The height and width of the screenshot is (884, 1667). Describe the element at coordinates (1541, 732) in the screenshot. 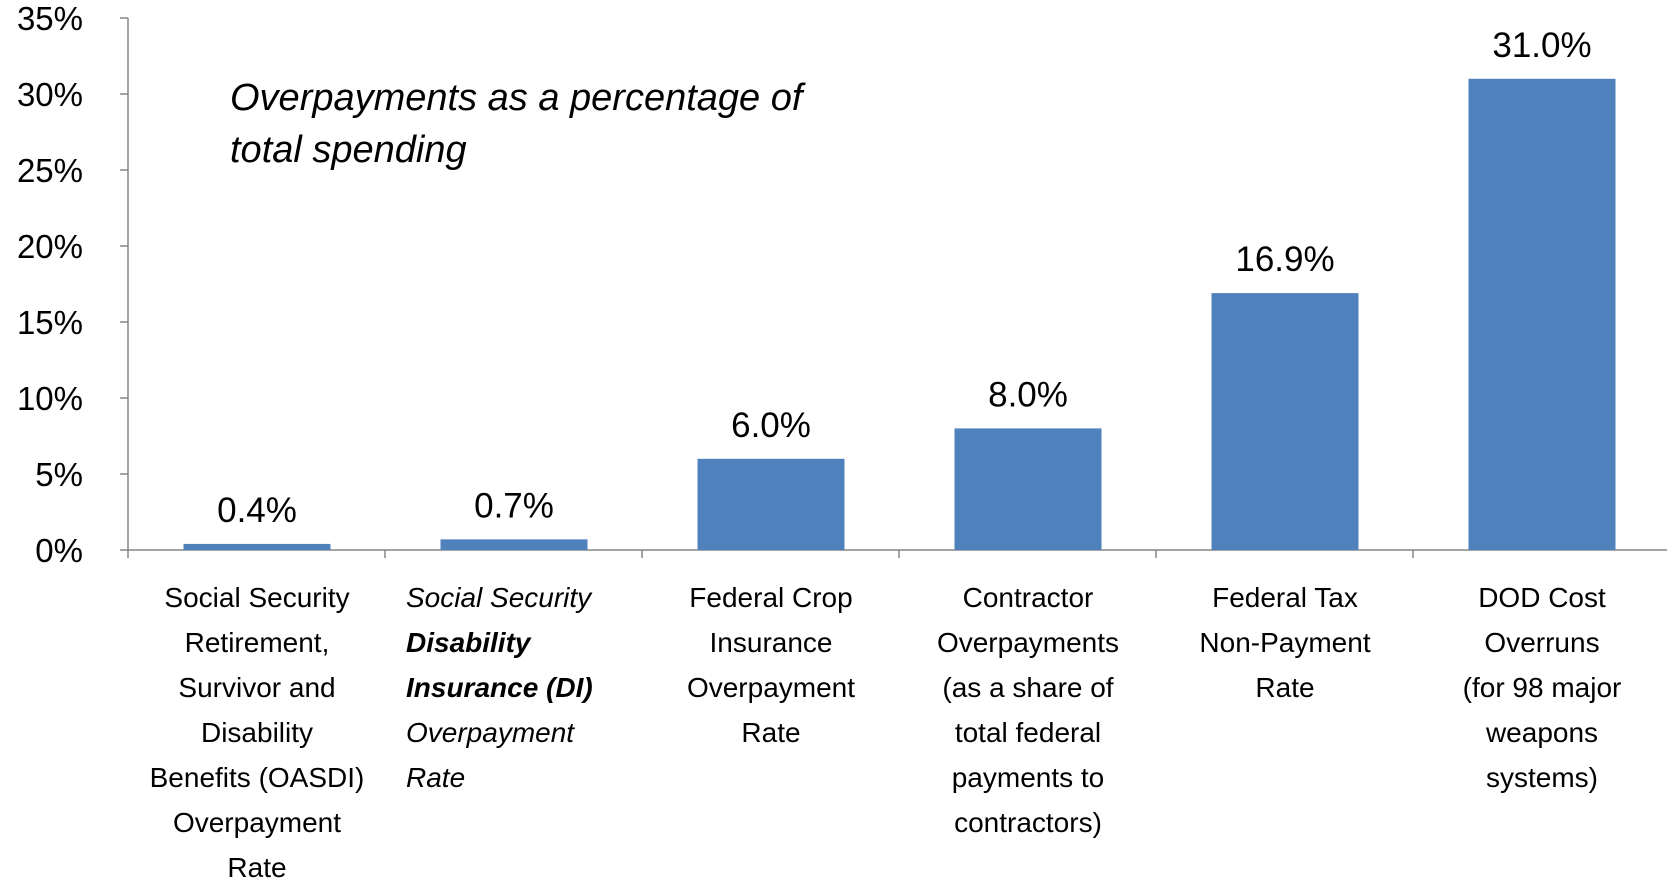

I see `x-category-label-line: weapons` at that location.